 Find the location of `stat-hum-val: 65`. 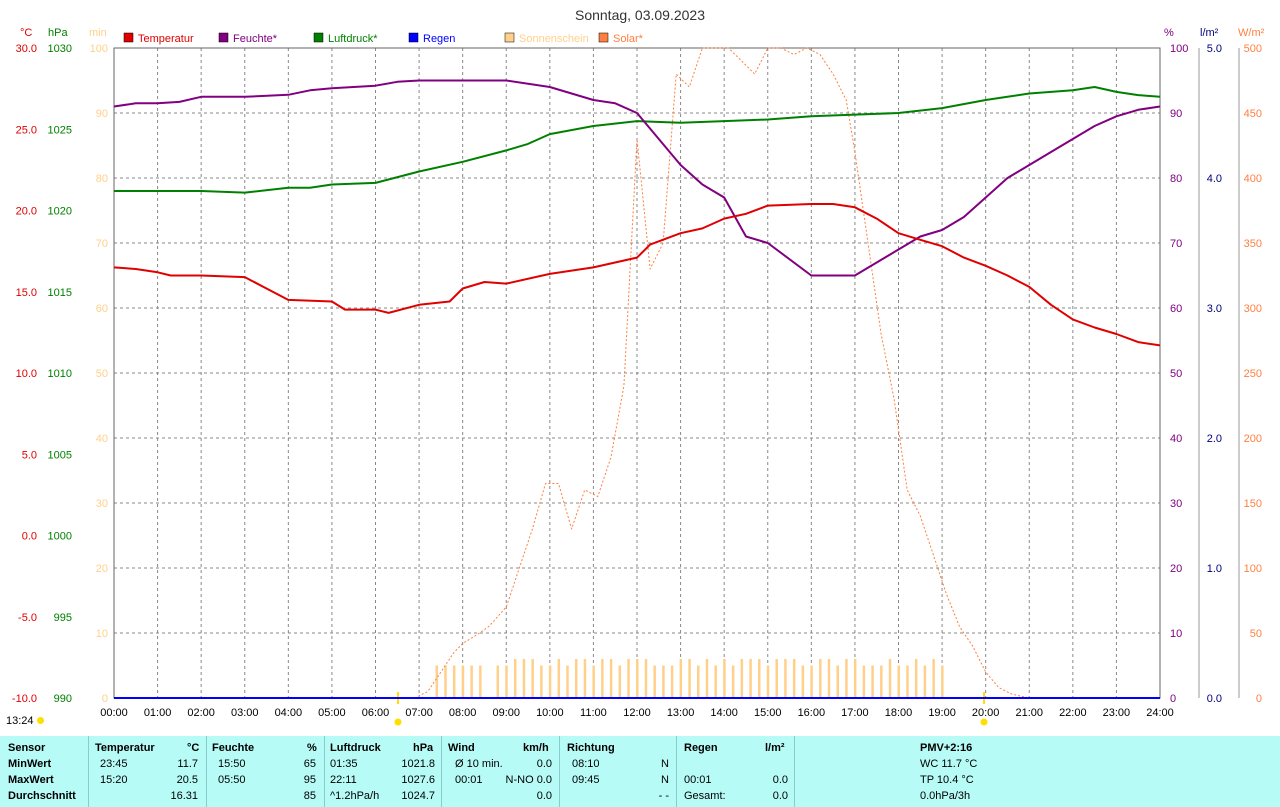

stat-hum-val: 65 is located at coordinates (309, 764).